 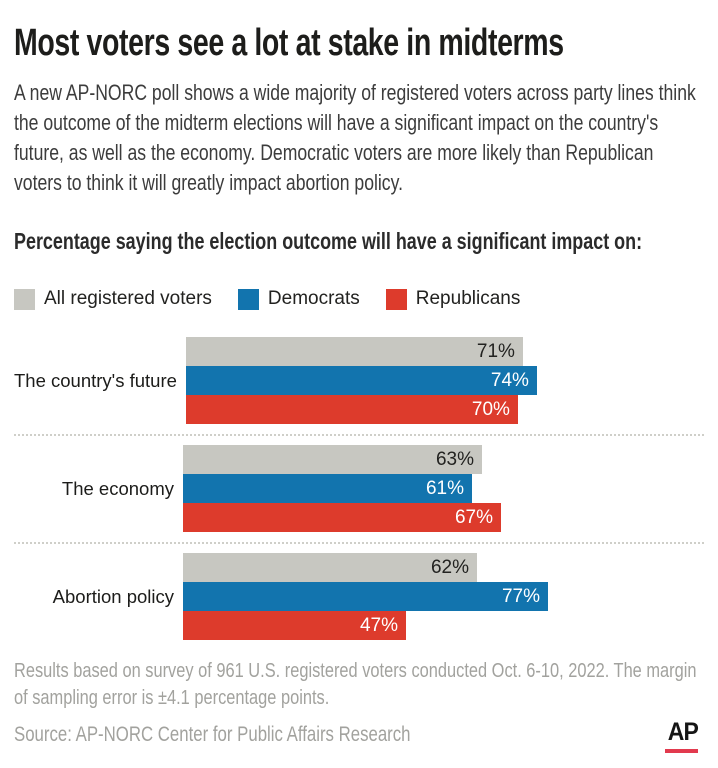 What do you see at coordinates (520, 596) in the screenshot?
I see `bar-value-label: 77%` at bounding box center [520, 596].